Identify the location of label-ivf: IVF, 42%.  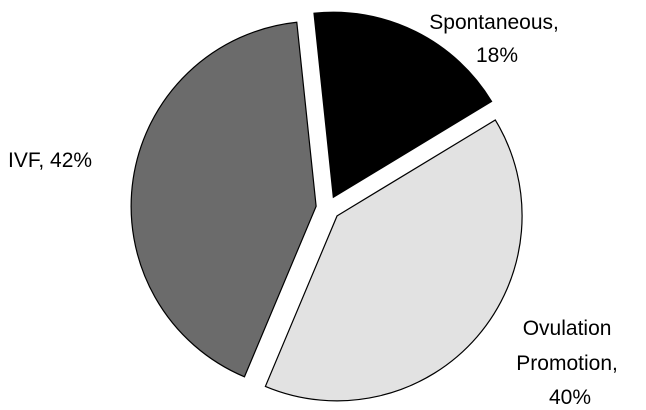
(50, 160).